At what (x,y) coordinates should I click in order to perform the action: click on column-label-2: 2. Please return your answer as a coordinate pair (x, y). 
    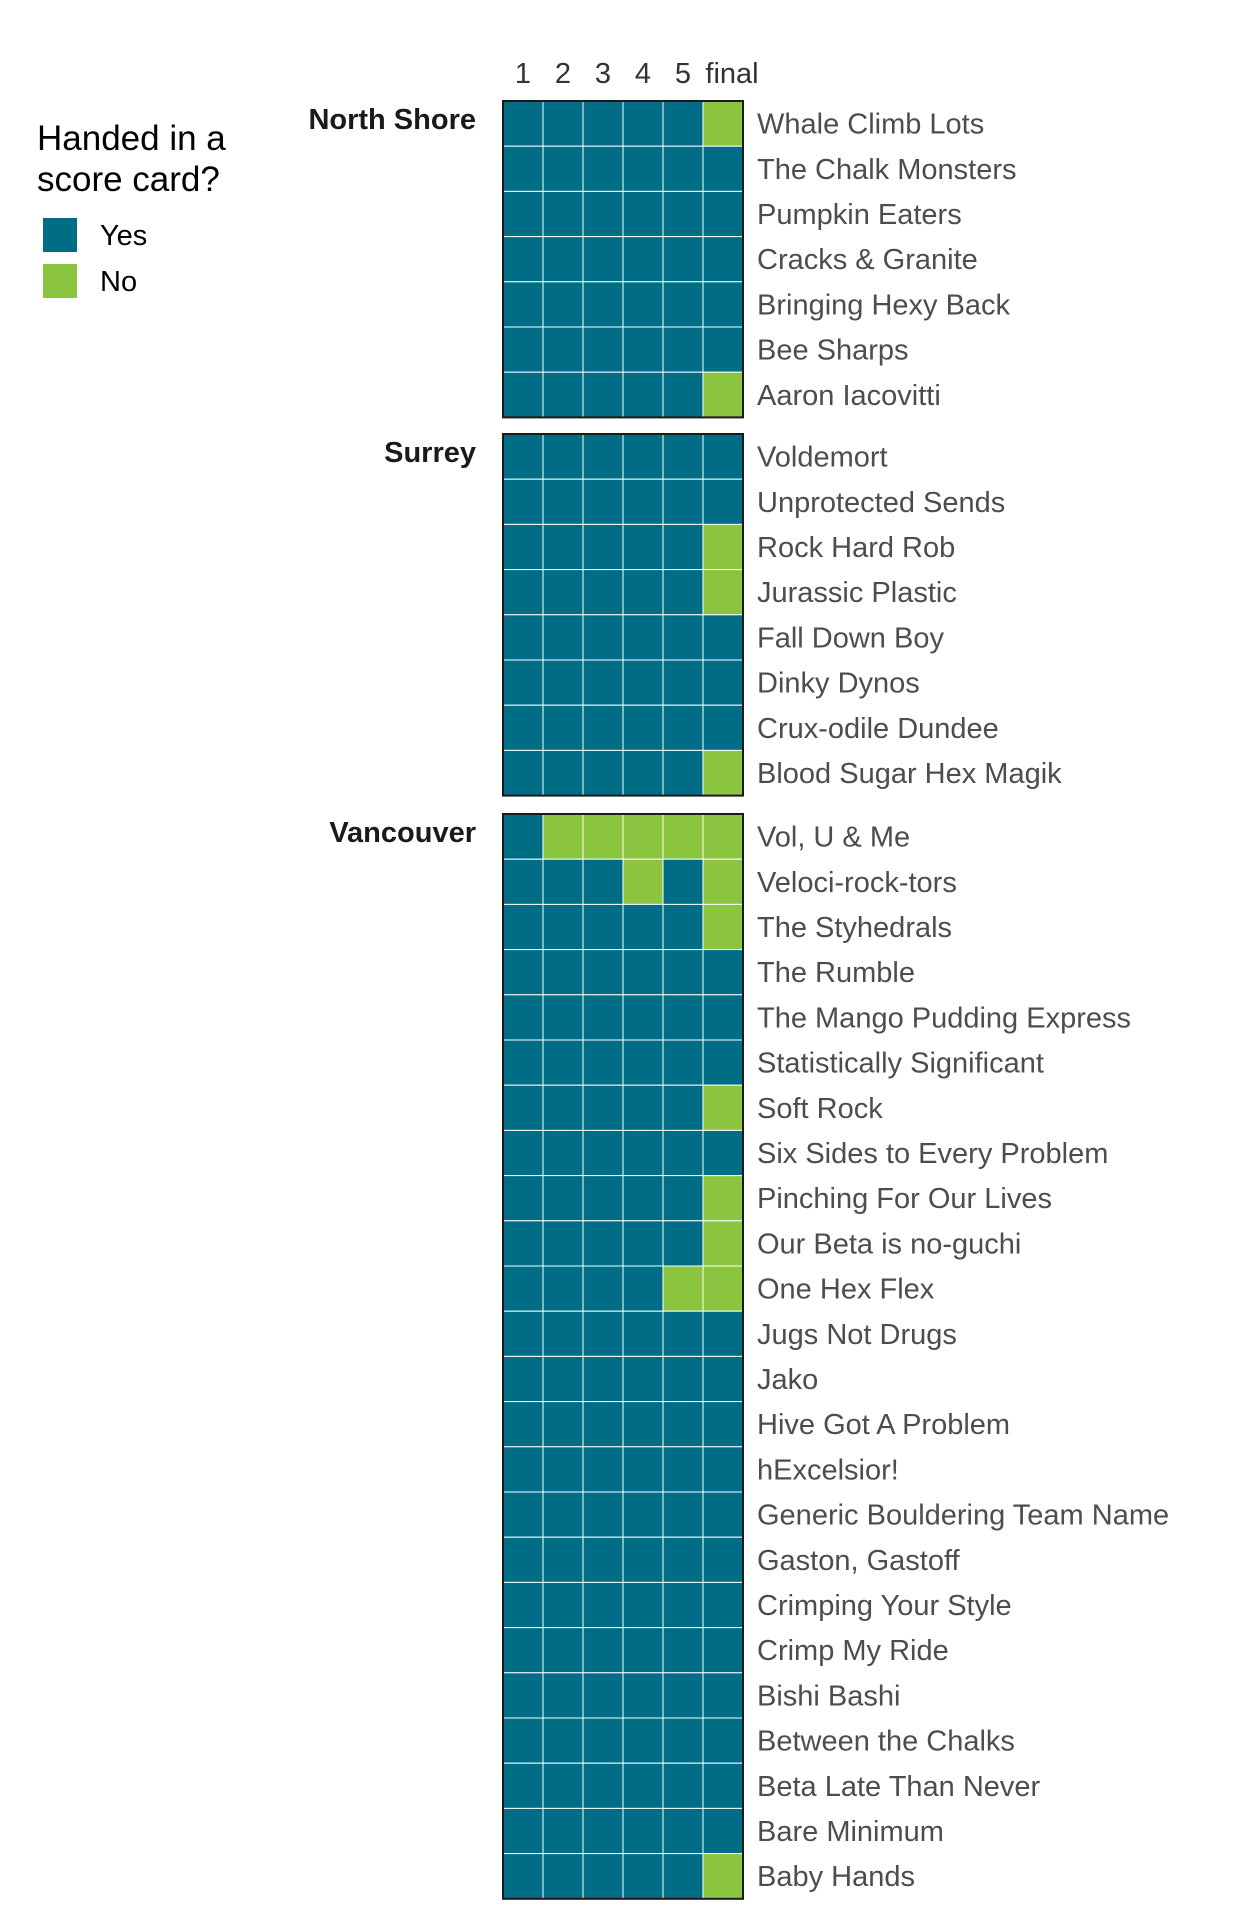
    Looking at the image, I should click on (563, 74).